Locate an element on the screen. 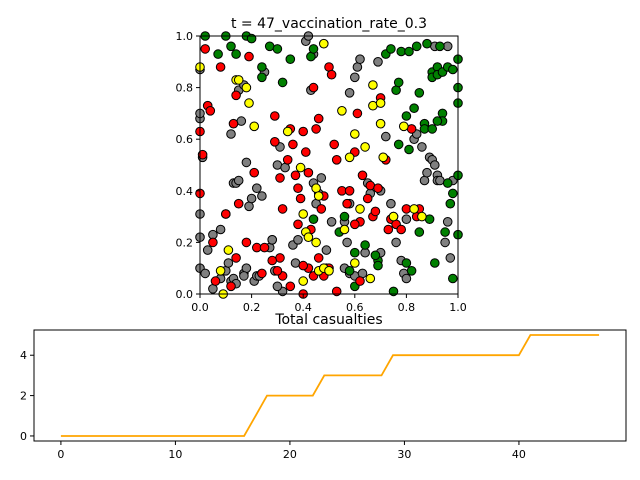  scatter-y-tick-label: 0.6 is located at coordinates (185, 139).